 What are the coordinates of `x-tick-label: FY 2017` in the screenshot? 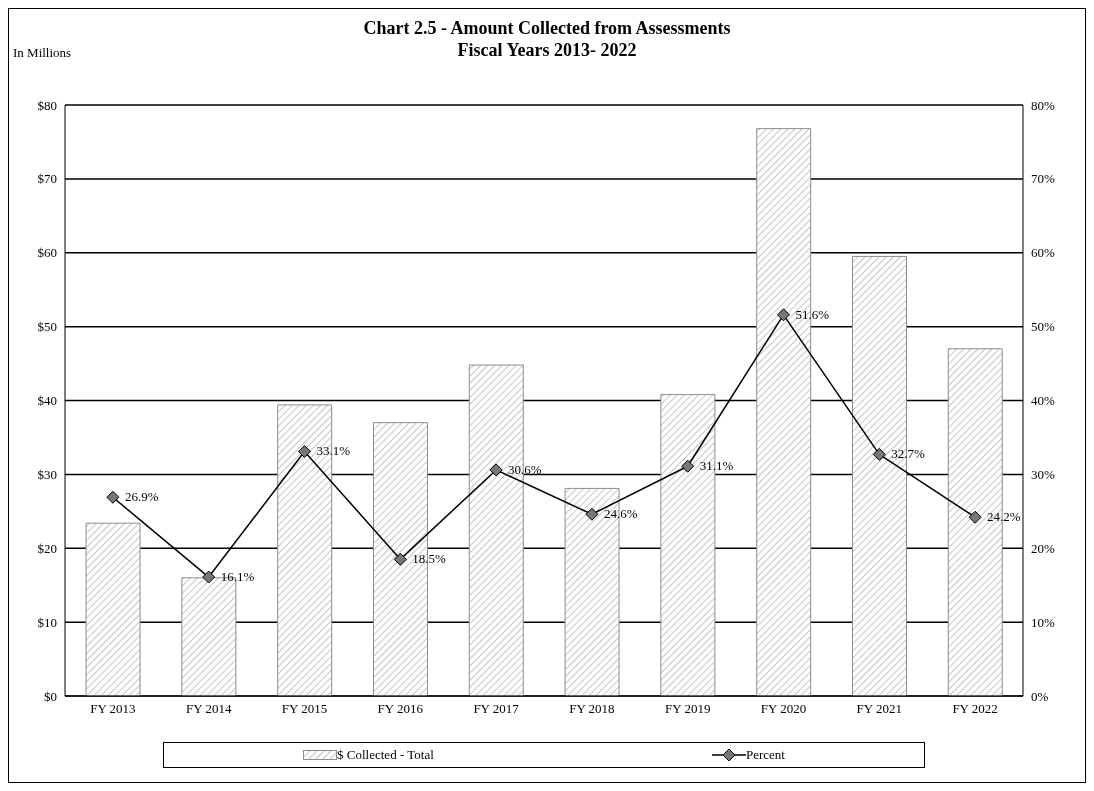 It's located at (496, 709).